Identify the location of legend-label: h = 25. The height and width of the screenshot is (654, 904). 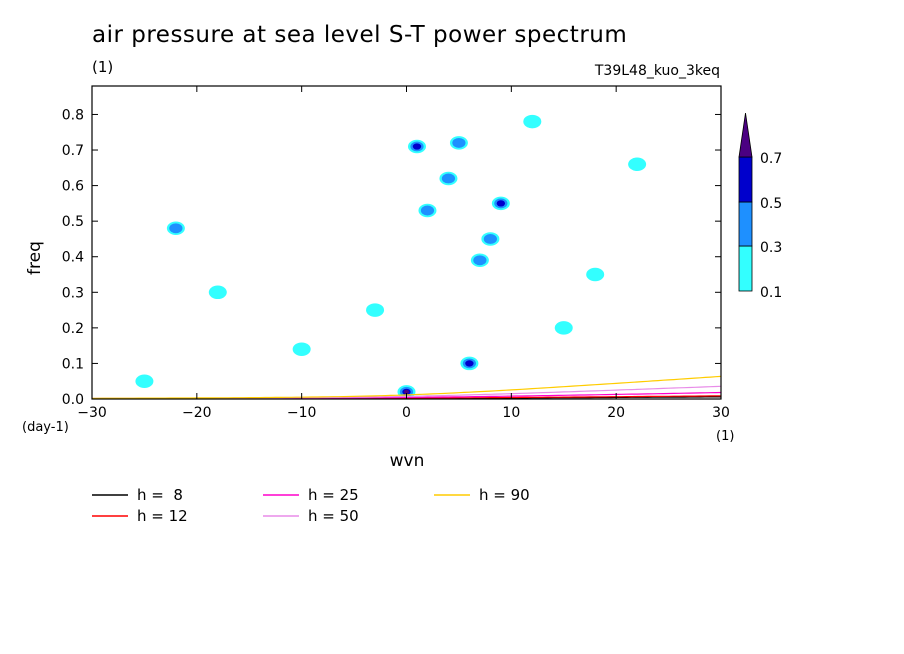
(333, 495).